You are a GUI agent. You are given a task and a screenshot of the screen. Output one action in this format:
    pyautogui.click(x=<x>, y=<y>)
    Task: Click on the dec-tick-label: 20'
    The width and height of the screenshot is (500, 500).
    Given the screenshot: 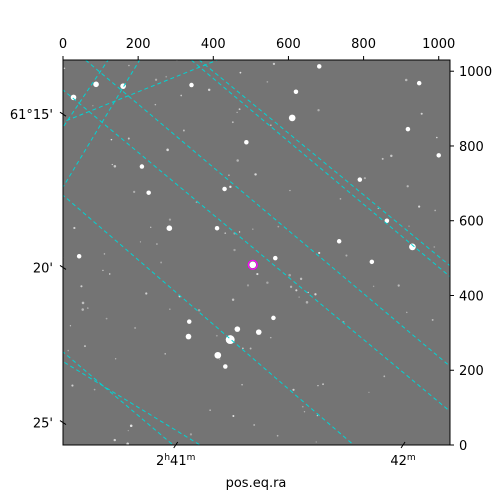 What is the action you would take?
    pyautogui.click(x=43, y=268)
    